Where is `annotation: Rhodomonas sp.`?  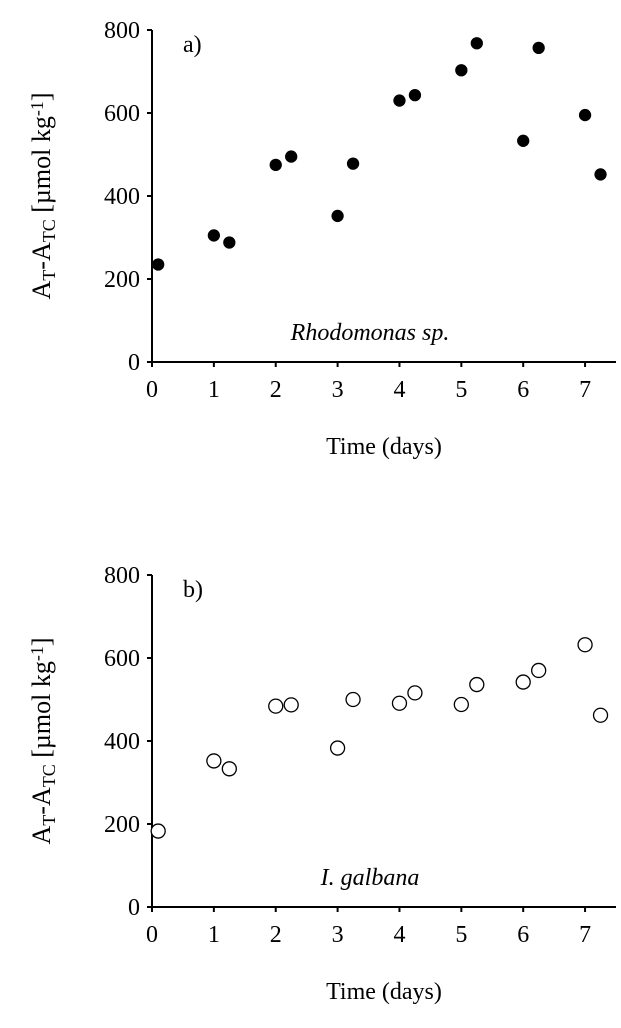
annotation: Rhodomonas sp. is located at coordinates (370, 333).